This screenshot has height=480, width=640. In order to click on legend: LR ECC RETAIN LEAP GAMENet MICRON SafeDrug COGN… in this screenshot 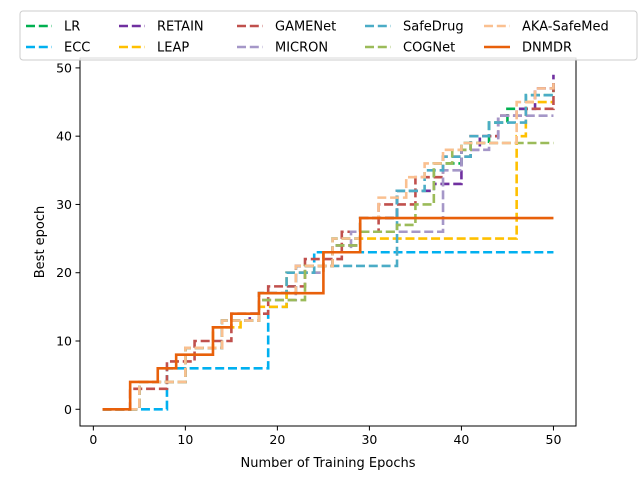, I will do `click(328, 35)`.